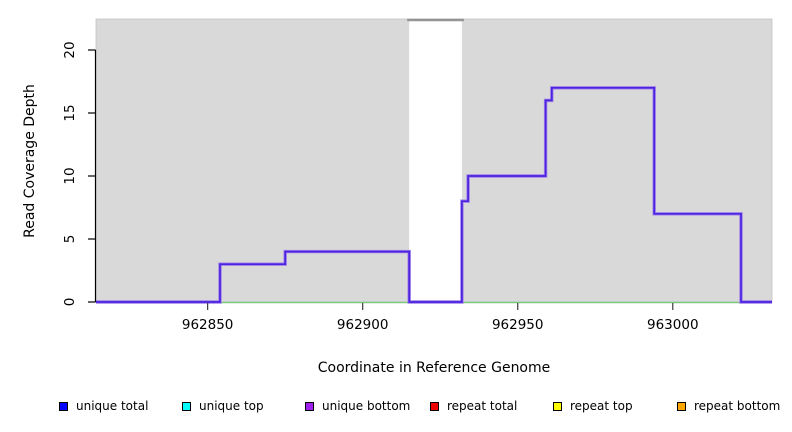 This screenshot has height=432, width=792. I want to click on legend-label: repeat top, so click(601, 406).